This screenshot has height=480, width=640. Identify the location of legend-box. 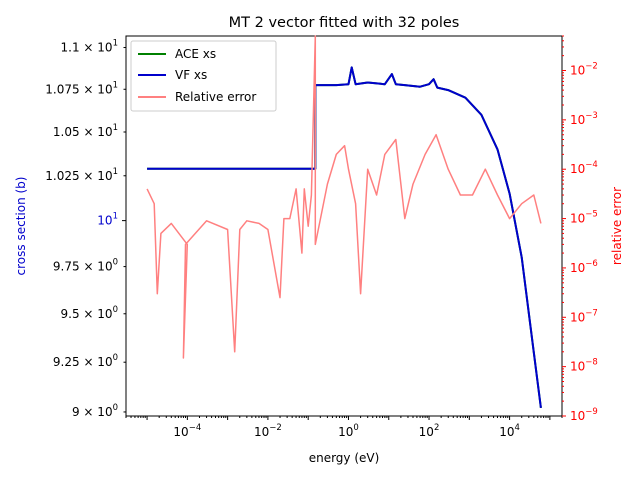
(203, 76).